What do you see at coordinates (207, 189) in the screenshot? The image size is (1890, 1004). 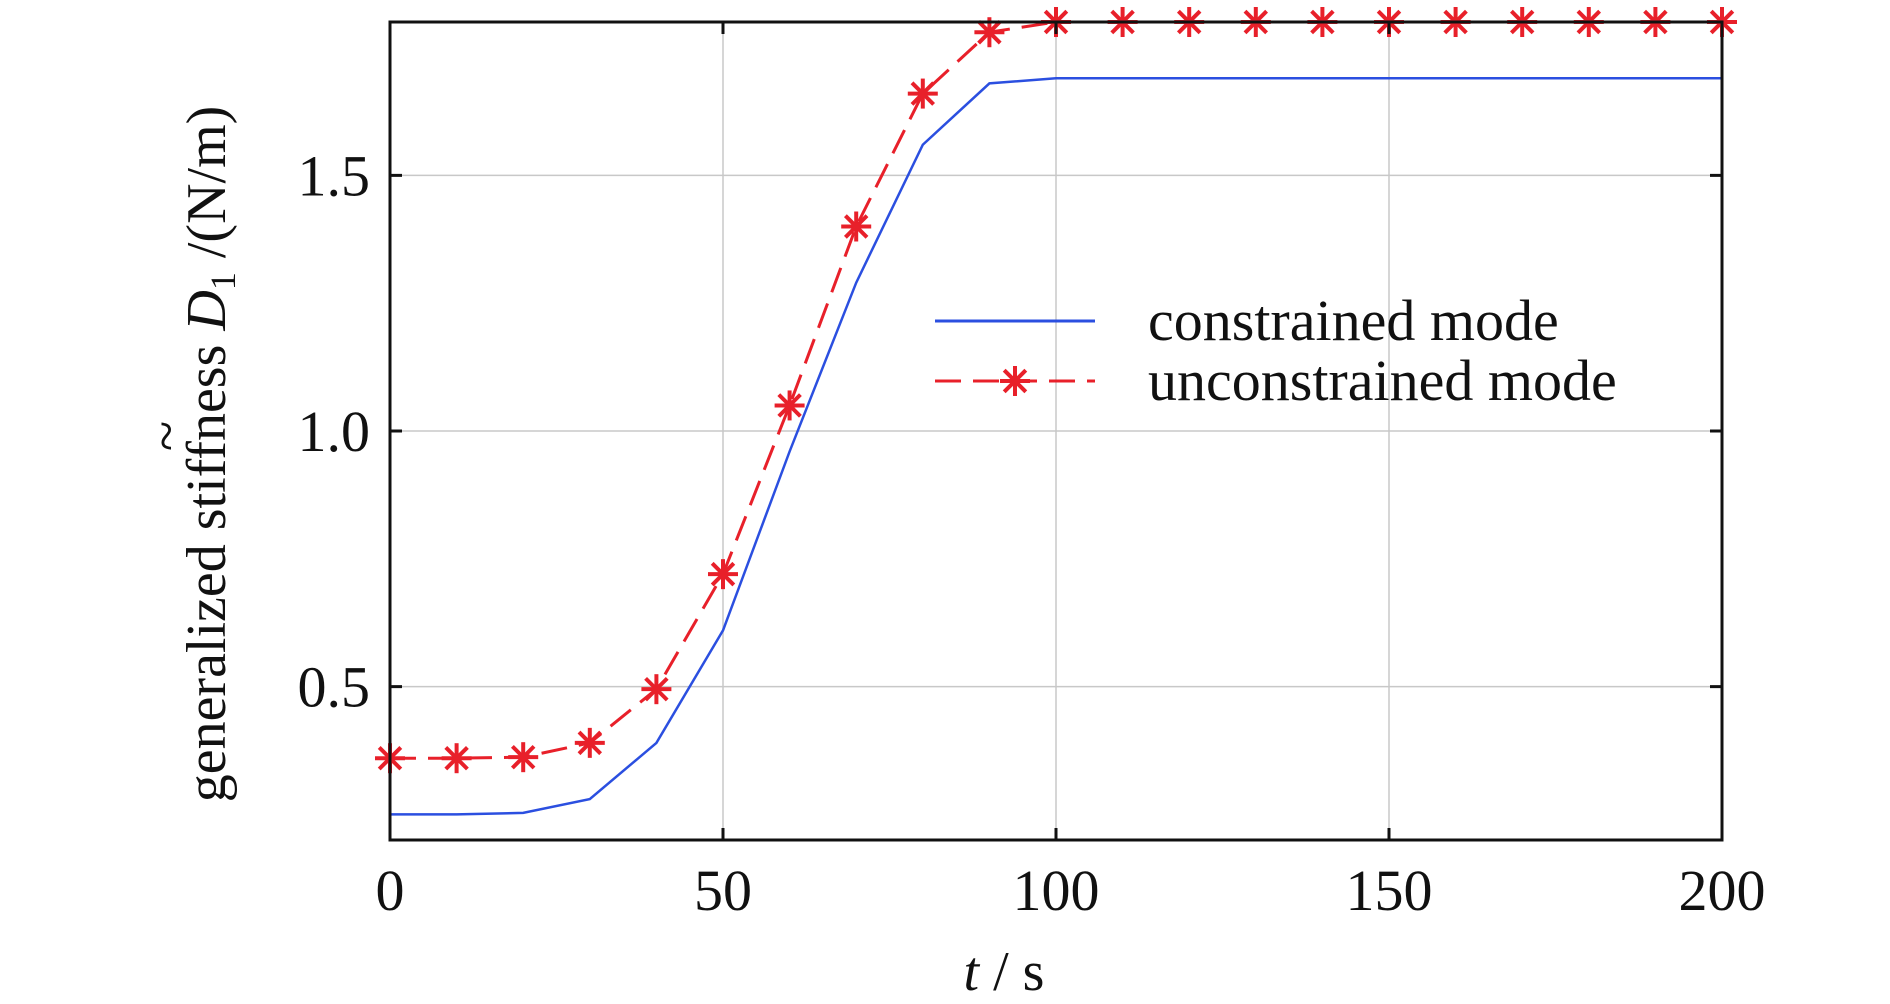 I see `y-axis-suffix: /(N/m)` at bounding box center [207, 189].